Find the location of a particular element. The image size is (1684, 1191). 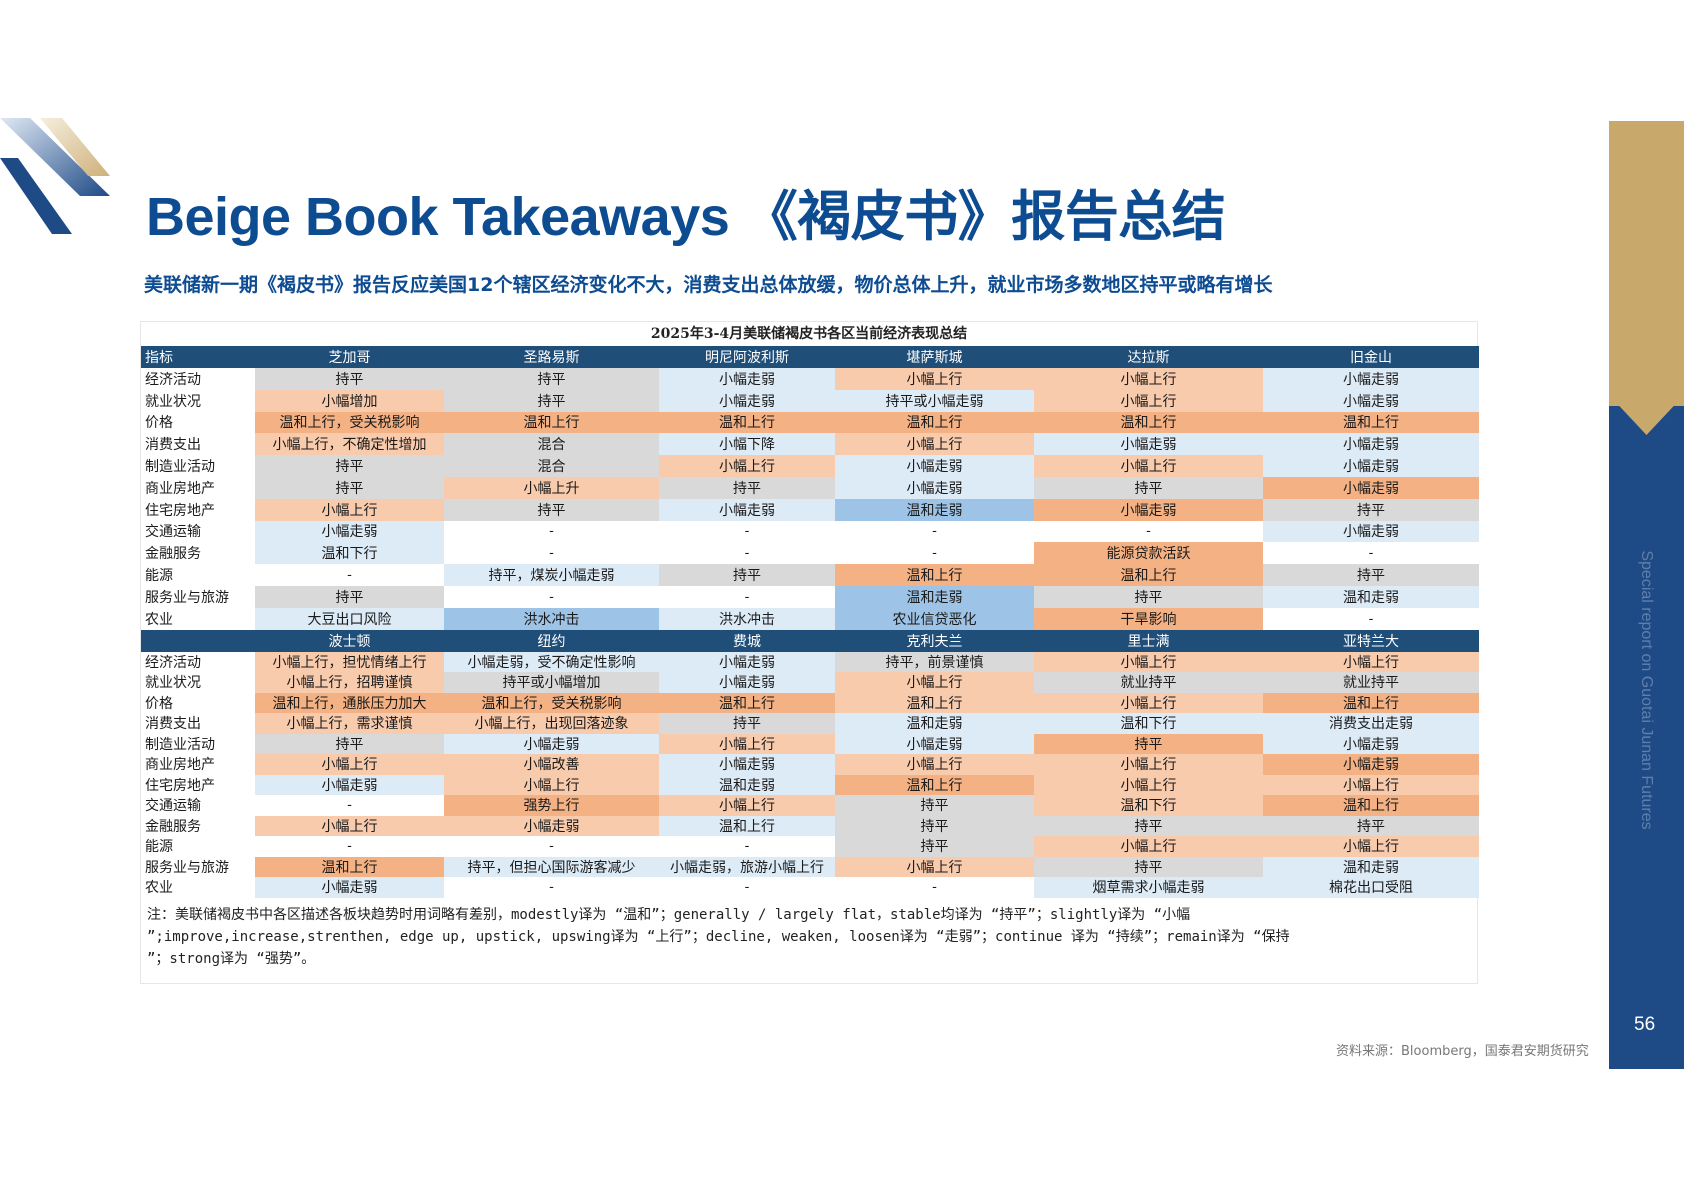

row-label: 商业房地产 is located at coordinates (198, 487).